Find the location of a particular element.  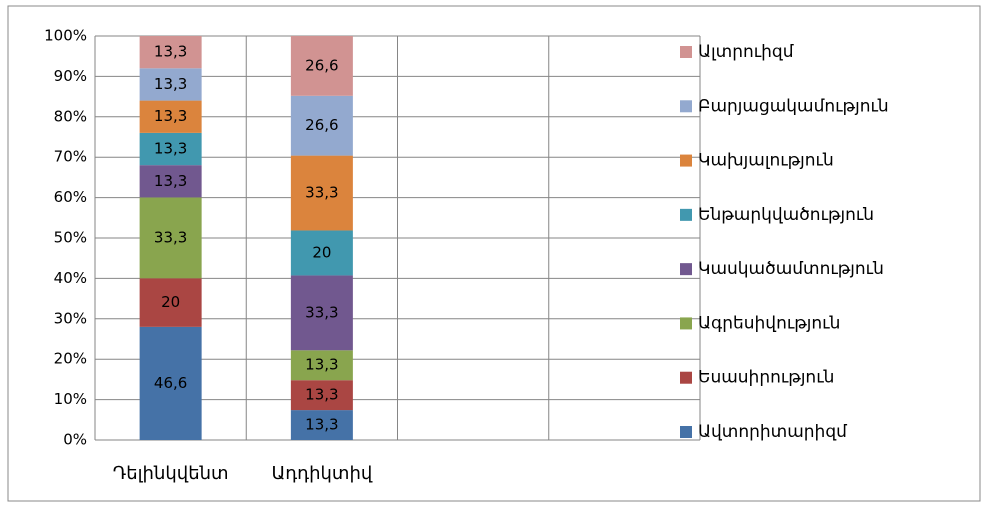

x-tick-label: Ադդիկտիվ is located at coordinates (321, 473).